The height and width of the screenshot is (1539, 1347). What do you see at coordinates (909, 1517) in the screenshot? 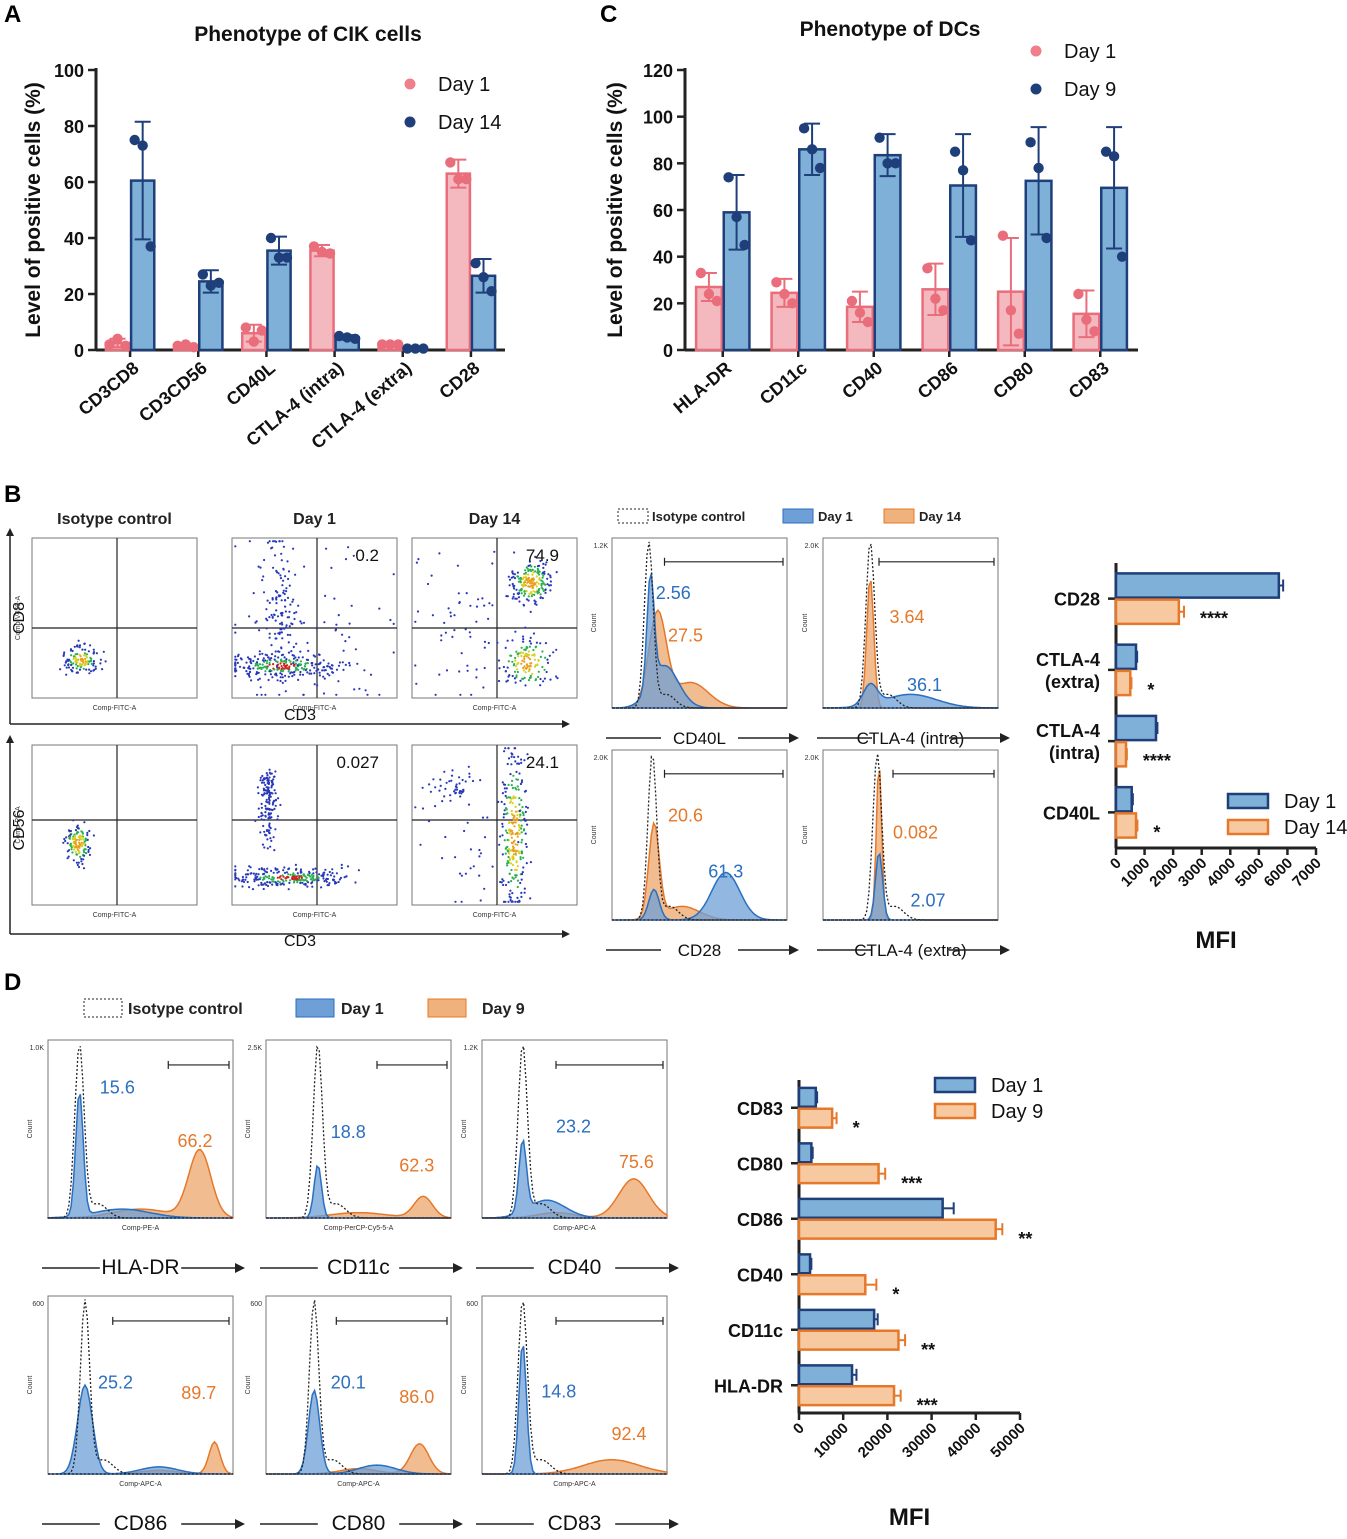
I see `x-axis-label: MFI` at bounding box center [909, 1517].